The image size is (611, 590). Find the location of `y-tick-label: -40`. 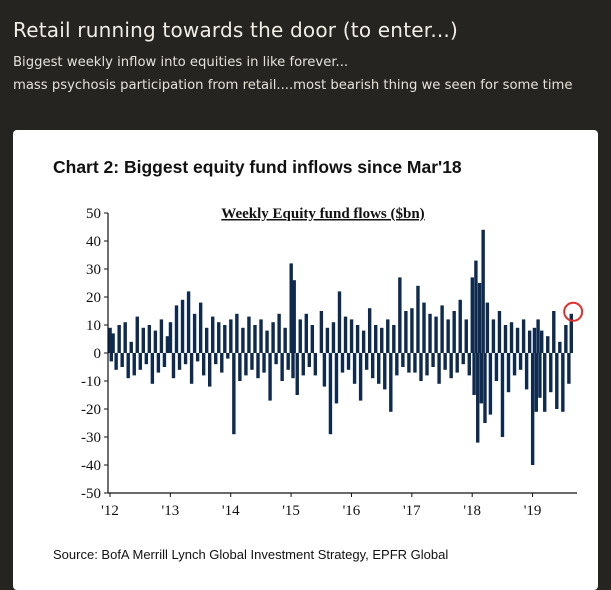

y-tick-label: -40 is located at coordinates (91, 466).